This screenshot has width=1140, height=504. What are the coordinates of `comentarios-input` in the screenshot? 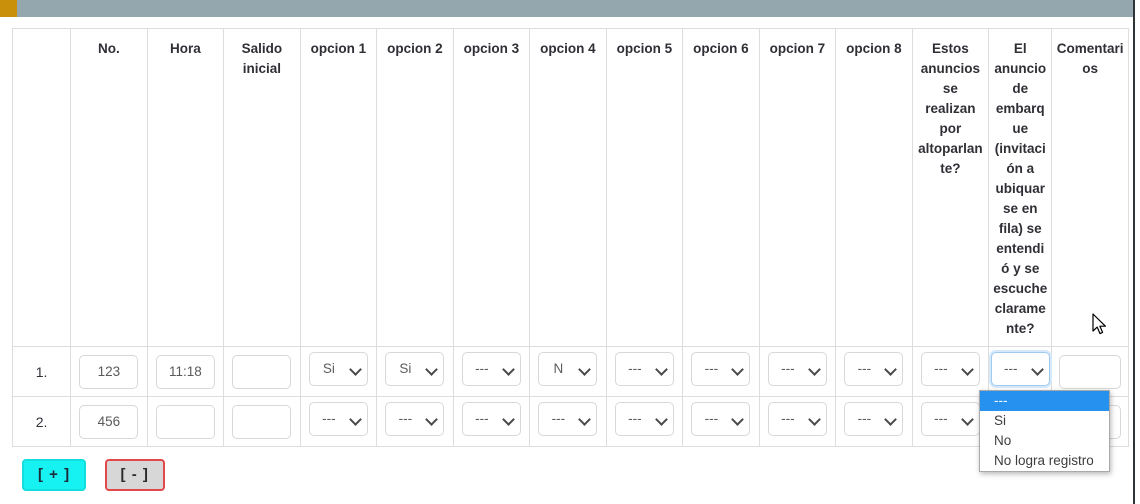 It's located at (1090, 371).